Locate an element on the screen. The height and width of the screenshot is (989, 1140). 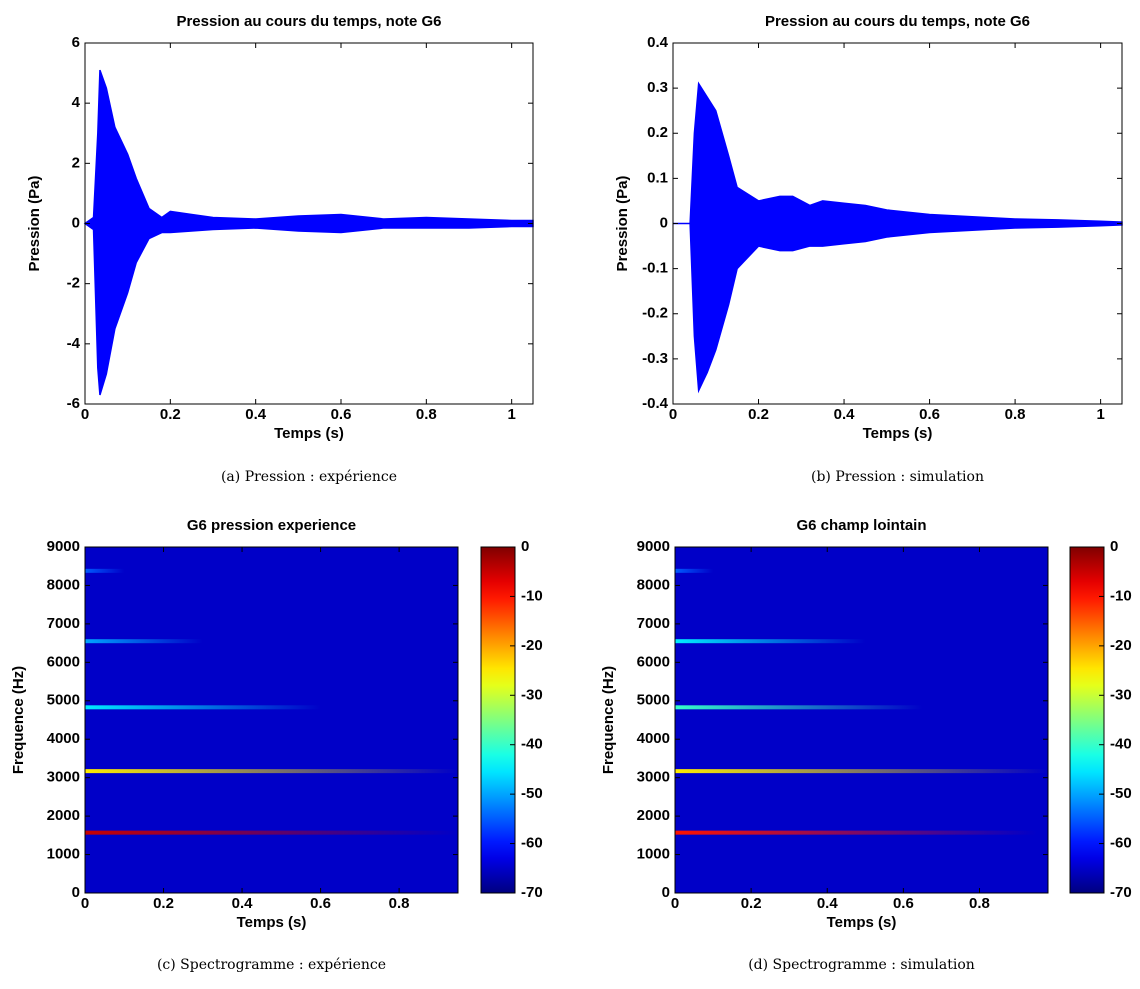
caption: (d) Spectrogramme : simulation is located at coordinates (861, 965).